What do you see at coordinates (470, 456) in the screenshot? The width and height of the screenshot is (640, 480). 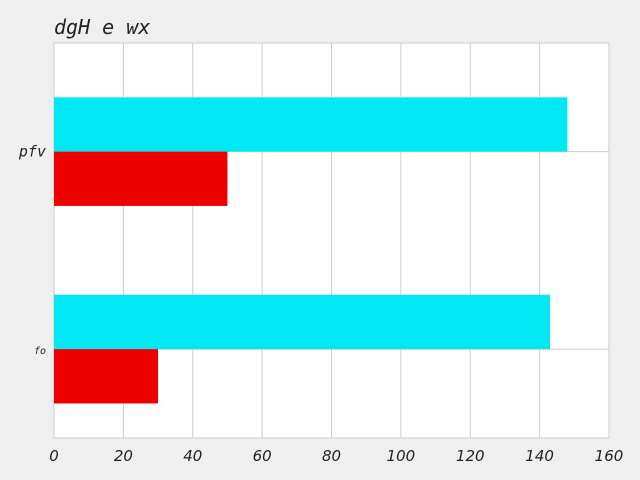 I see `x-tick-label: 120` at bounding box center [470, 456].